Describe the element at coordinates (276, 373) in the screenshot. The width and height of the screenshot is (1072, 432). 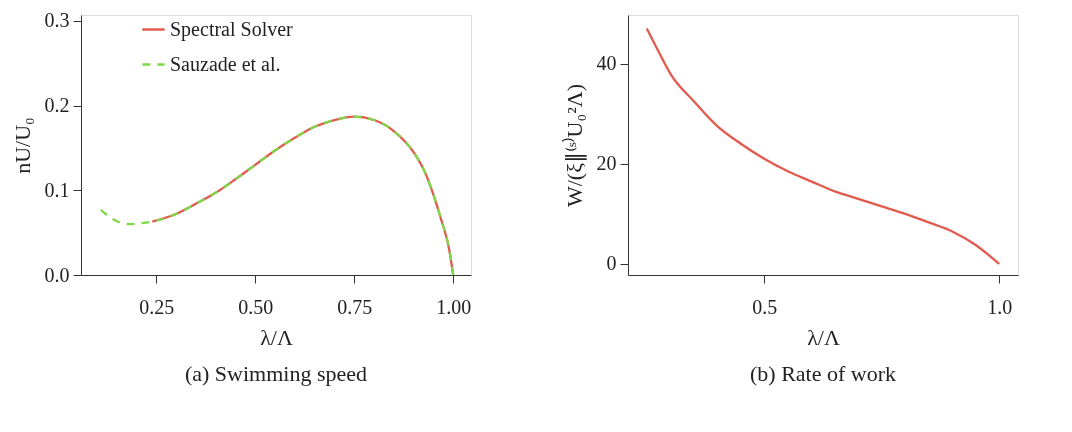
I see `text: (a) Swimming speed` at that location.